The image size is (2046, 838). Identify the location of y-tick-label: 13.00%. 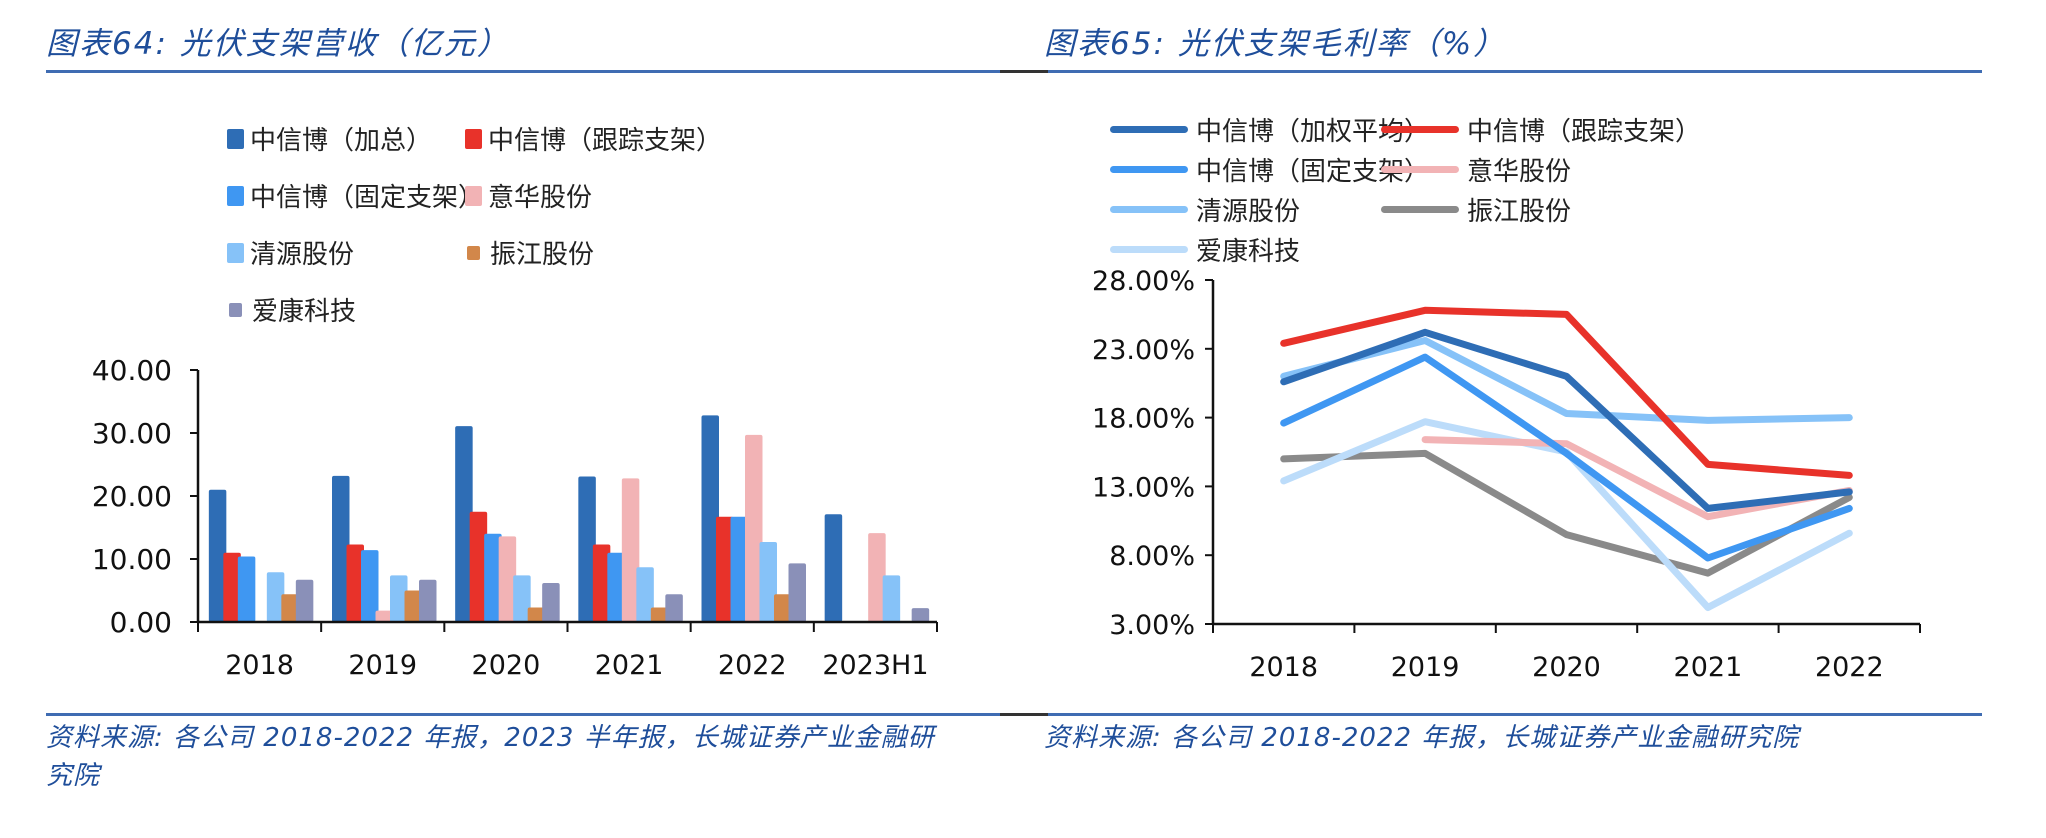
(1143, 487).